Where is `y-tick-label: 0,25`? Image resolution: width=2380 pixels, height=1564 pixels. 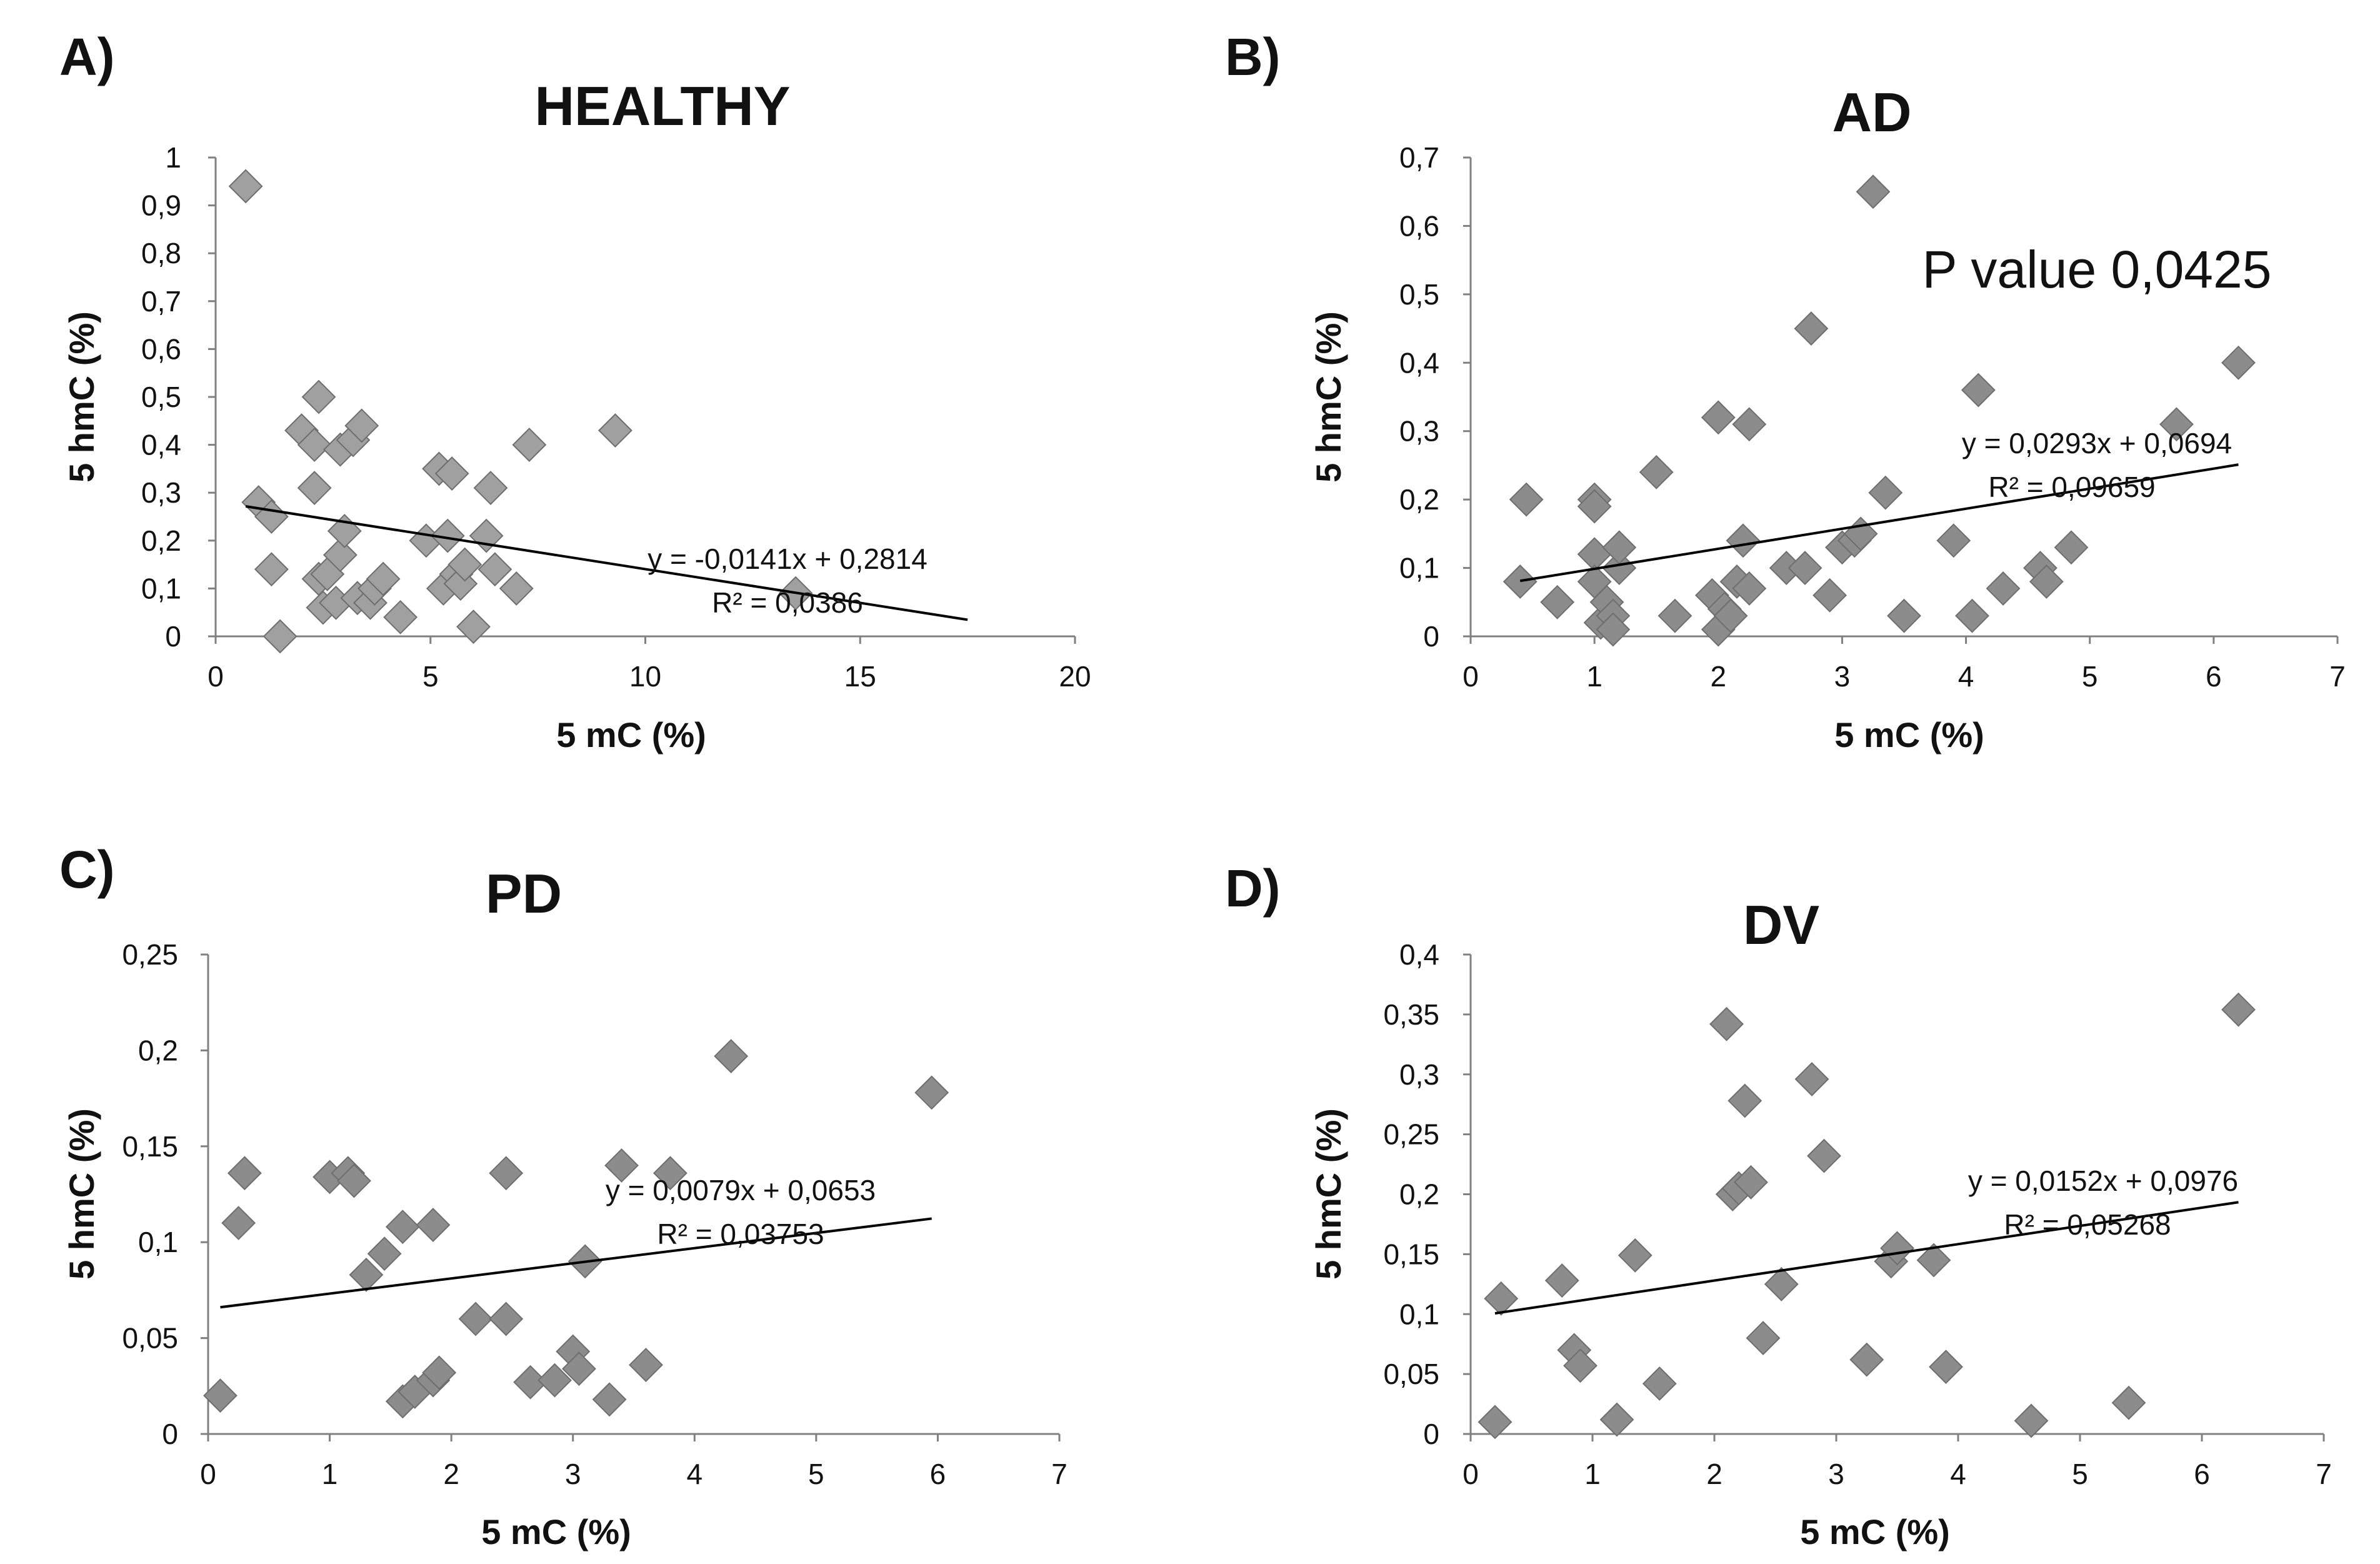 y-tick-label: 0,25 is located at coordinates (150, 955).